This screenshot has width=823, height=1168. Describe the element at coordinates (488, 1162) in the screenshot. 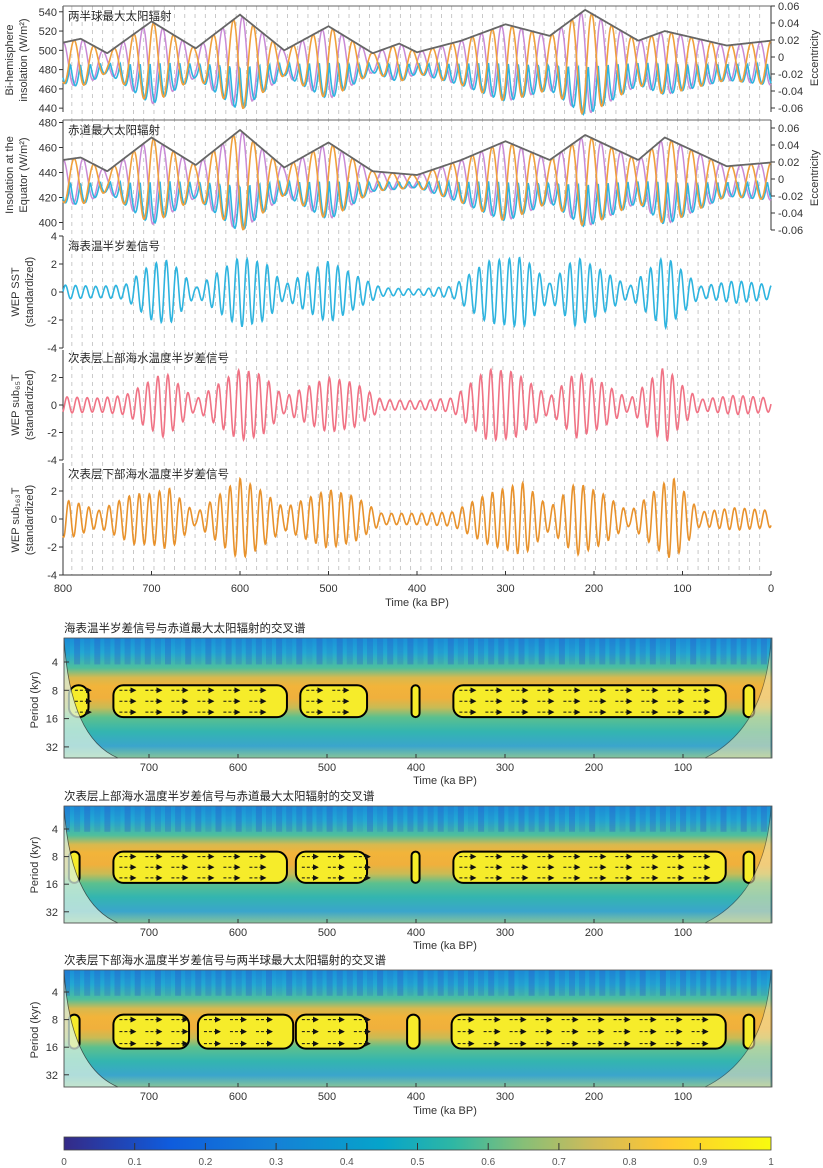

I see `colorbar-tick-label: 0.6` at that location.